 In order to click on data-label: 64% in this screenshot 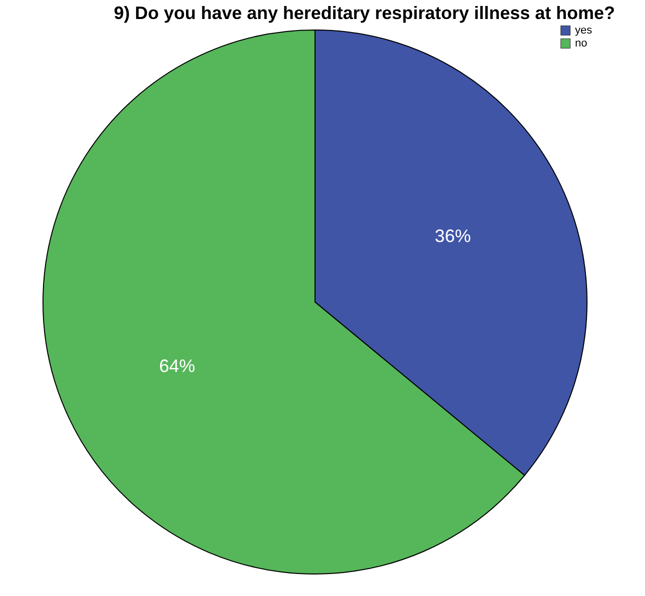, I will do `click(177, 366)`.